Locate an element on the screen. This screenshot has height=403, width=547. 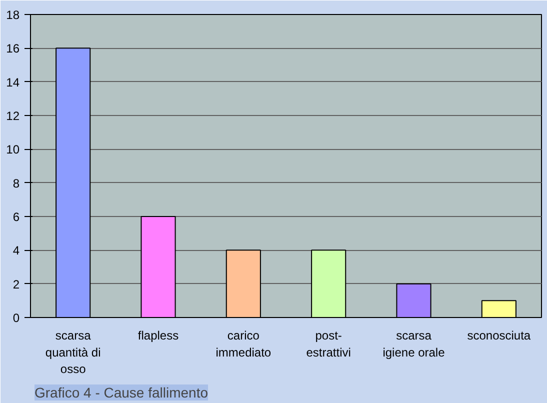
y-tick-label: 2 is located at coordinates (16, 284).